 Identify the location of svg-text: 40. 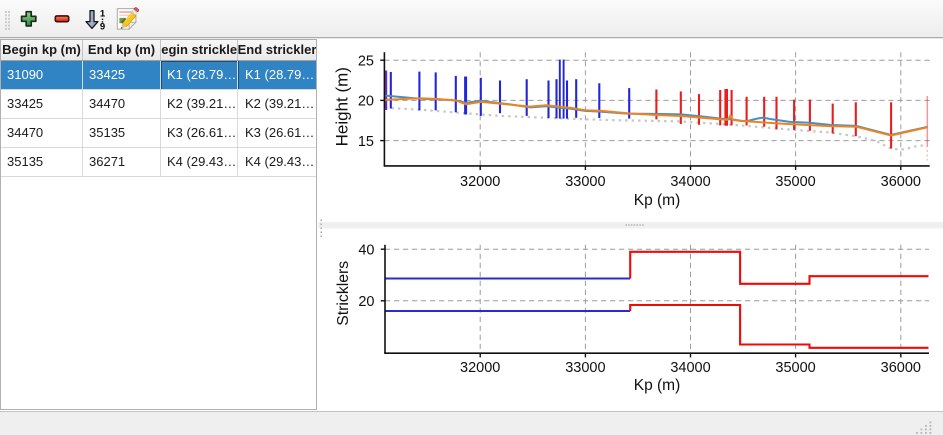
(366, 251).